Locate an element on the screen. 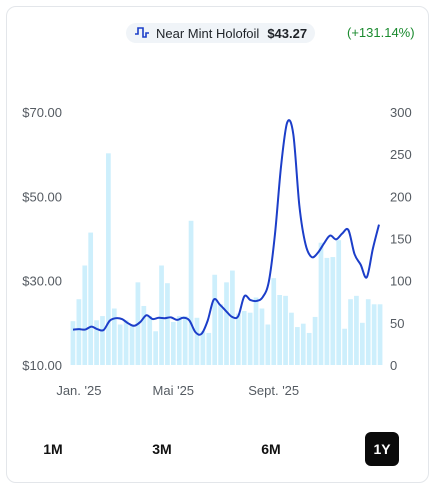 This screenshot has width=437, height=491. right-axis-tick-label: 250 is located at coordinates (401, 154).